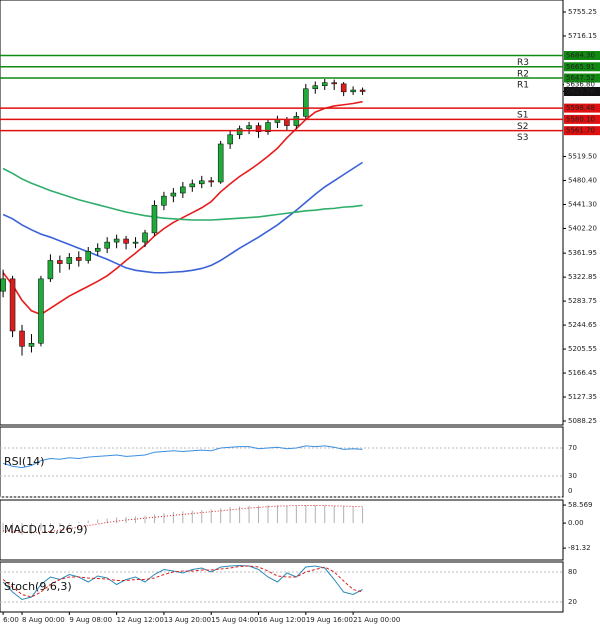 This screenshot has width=600, height=629. I want to click on indicator-title: RSI(14), so click(24, 461).